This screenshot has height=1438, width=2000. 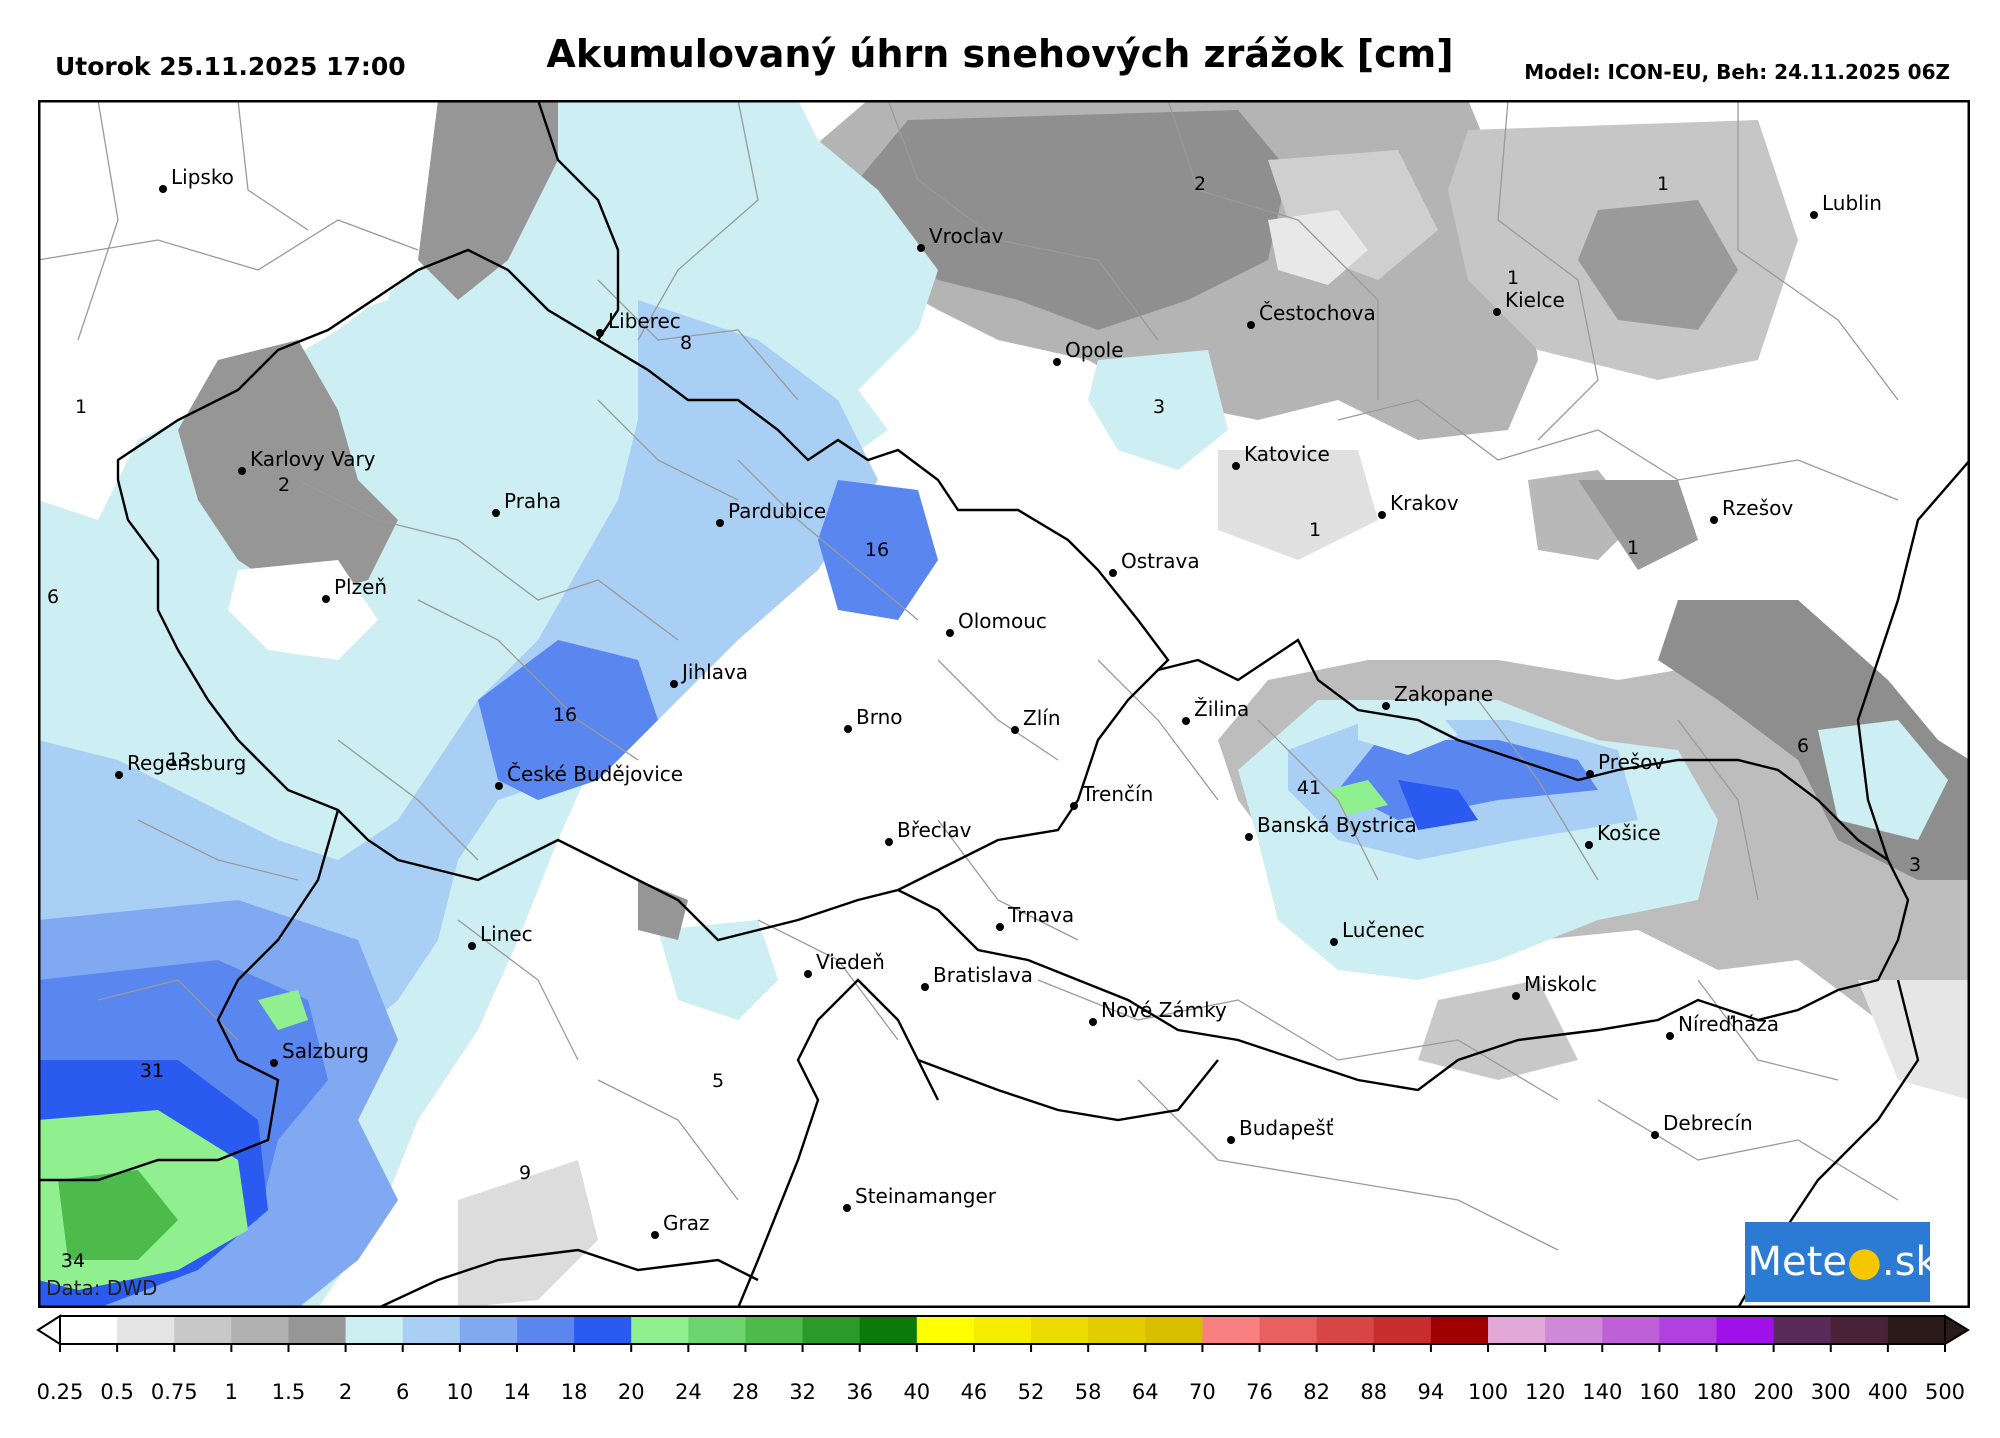 I want to click on city-breclav: Břeclav, so click(x=928, y=832).